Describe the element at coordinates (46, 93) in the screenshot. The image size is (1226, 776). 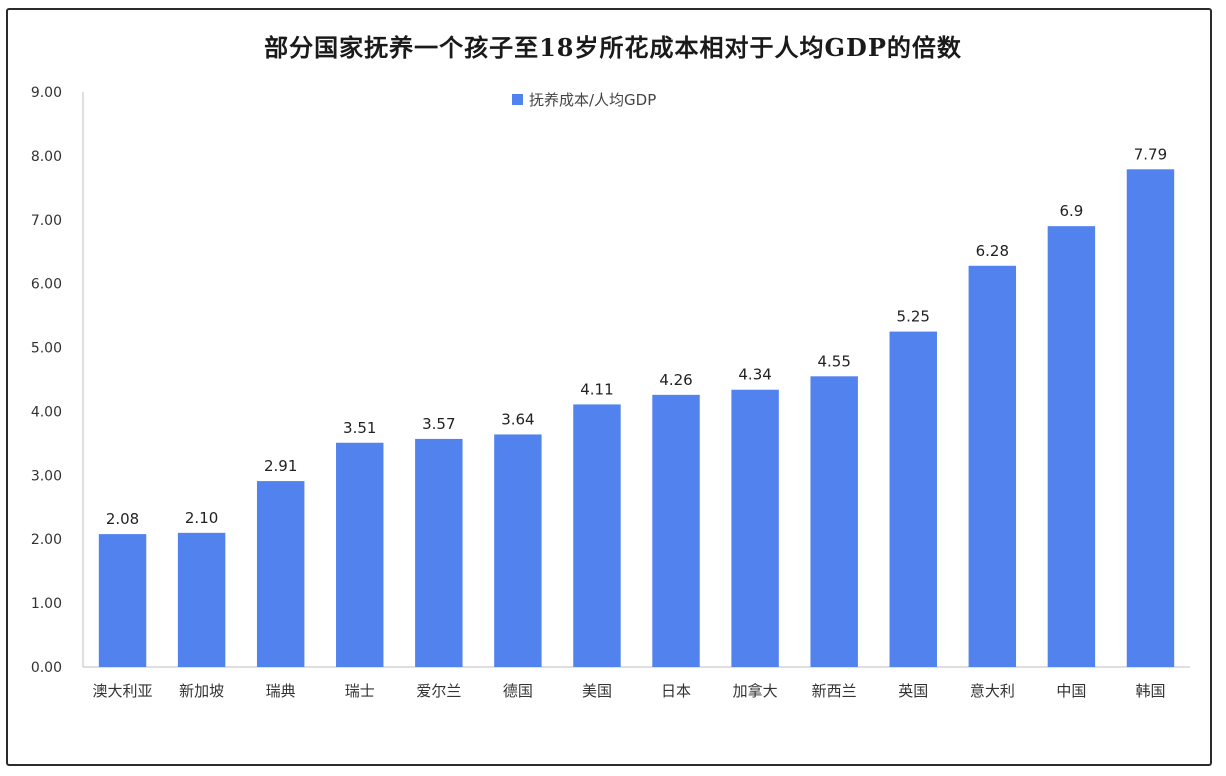
I see `y-tick-label: 9.00` at that location.